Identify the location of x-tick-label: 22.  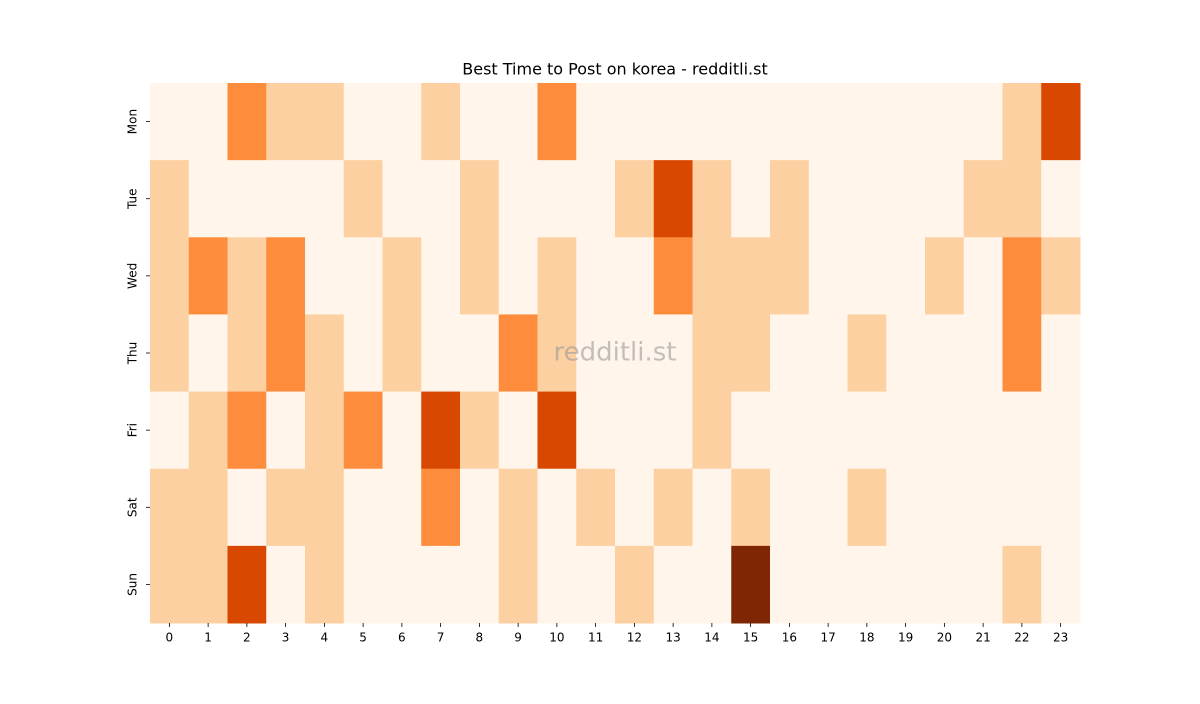
(1021, 638).